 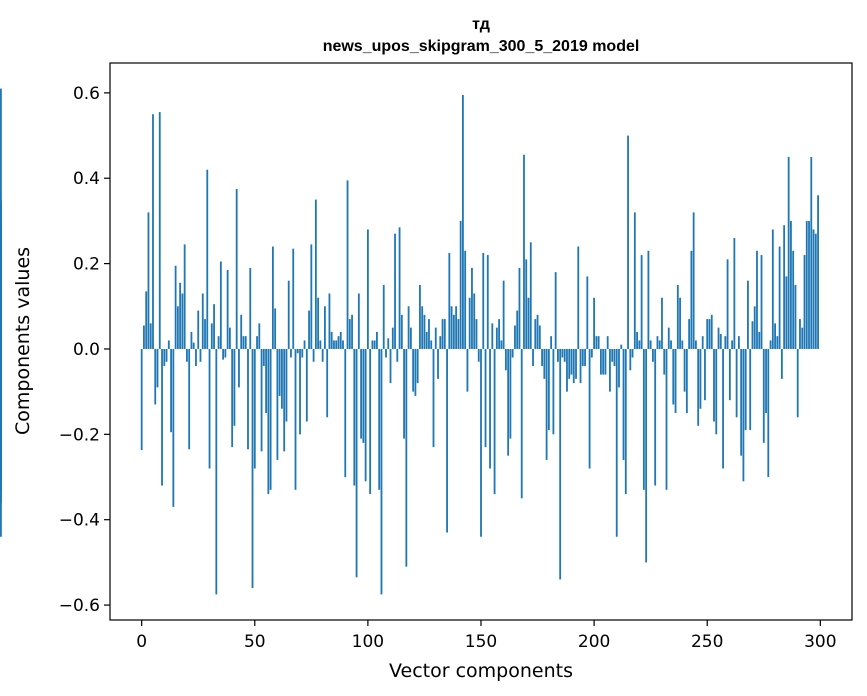 What do you see at coordinates (86, 179) in the screenshot?
I see `y-tick-label: 0.4` at bounding box center [86, 179].